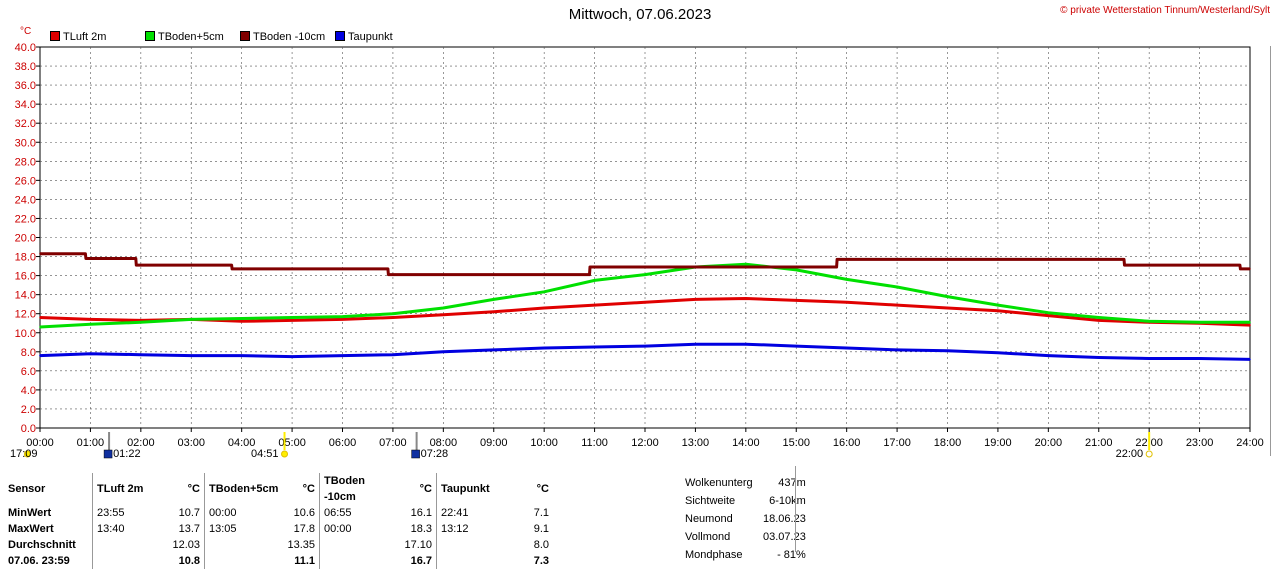  I want to click on y-tick-label: 22.0, so click(25, 219).